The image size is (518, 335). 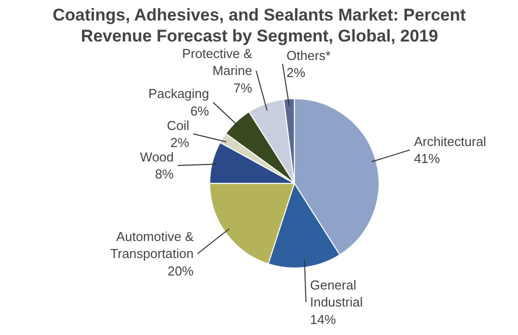 I want to click on slice-label: Packaging, so click(x=179, y=94).